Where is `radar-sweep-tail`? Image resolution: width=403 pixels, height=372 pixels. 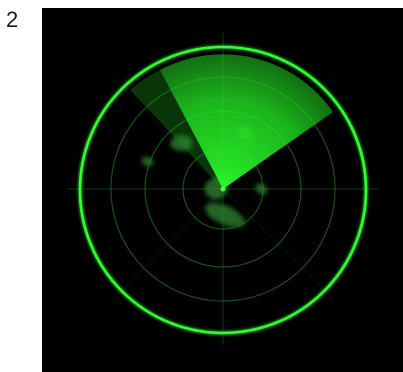
radar-sweep-tail is located at coordinates (176, 129).